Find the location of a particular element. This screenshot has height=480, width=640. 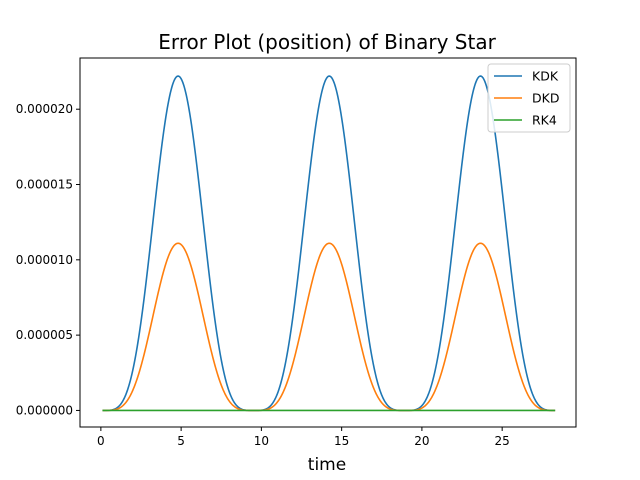

y-tick-label-4: 0.000020 is located at coordinates (44, 109).